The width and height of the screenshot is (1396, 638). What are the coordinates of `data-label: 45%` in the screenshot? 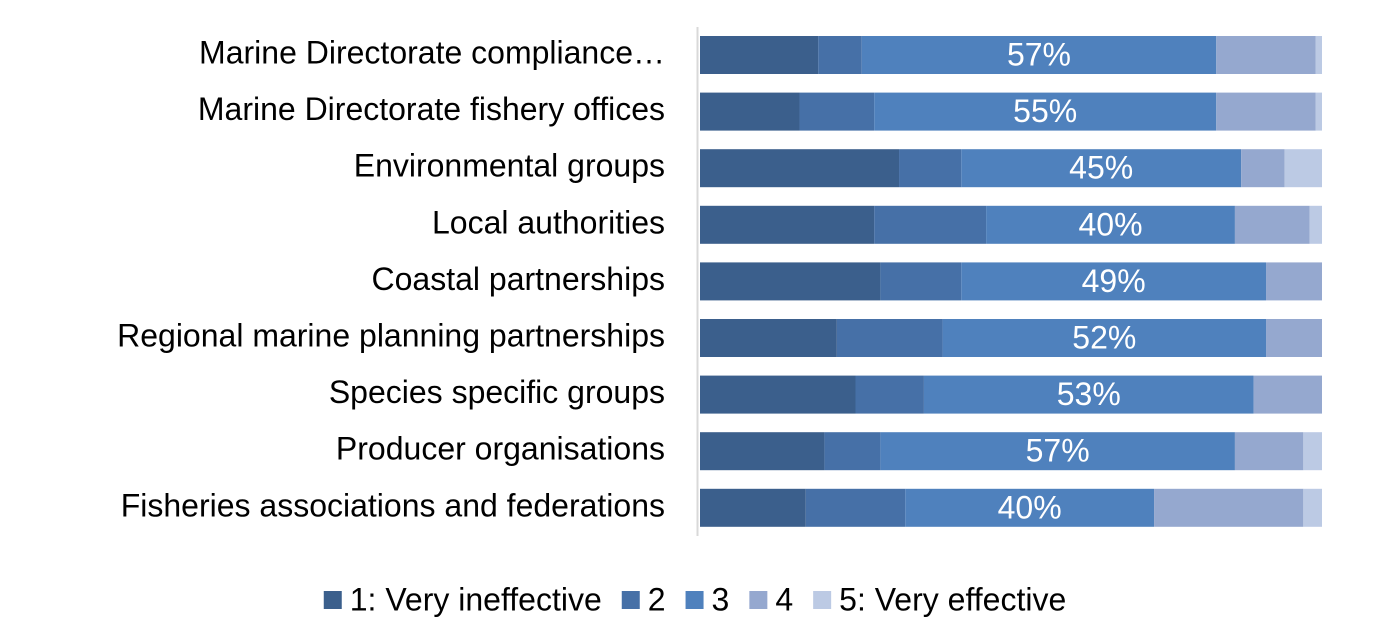 It's located at (1101, 168).